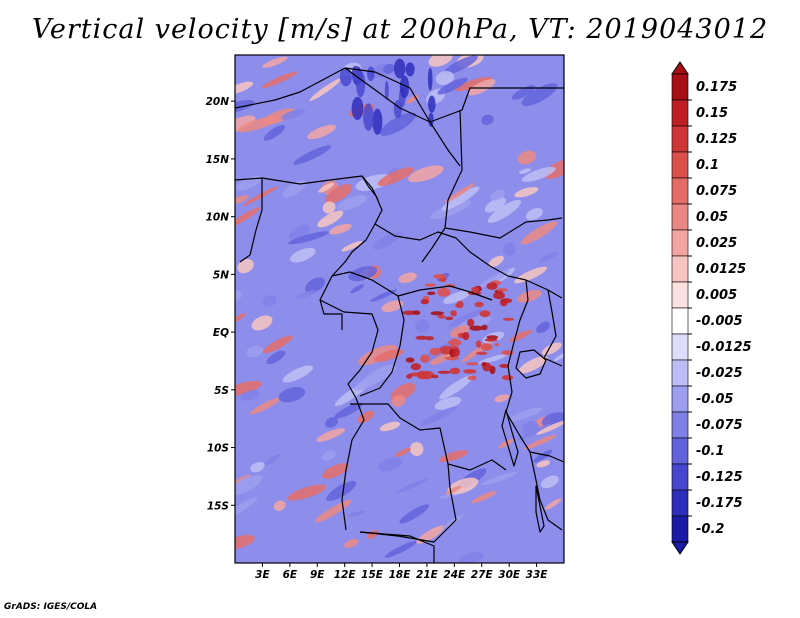 The image size is (800, 618). What do you see at coordinates (432, 245) in the screenshot?
I see `border-car-north` at bounding box center [432, 245].